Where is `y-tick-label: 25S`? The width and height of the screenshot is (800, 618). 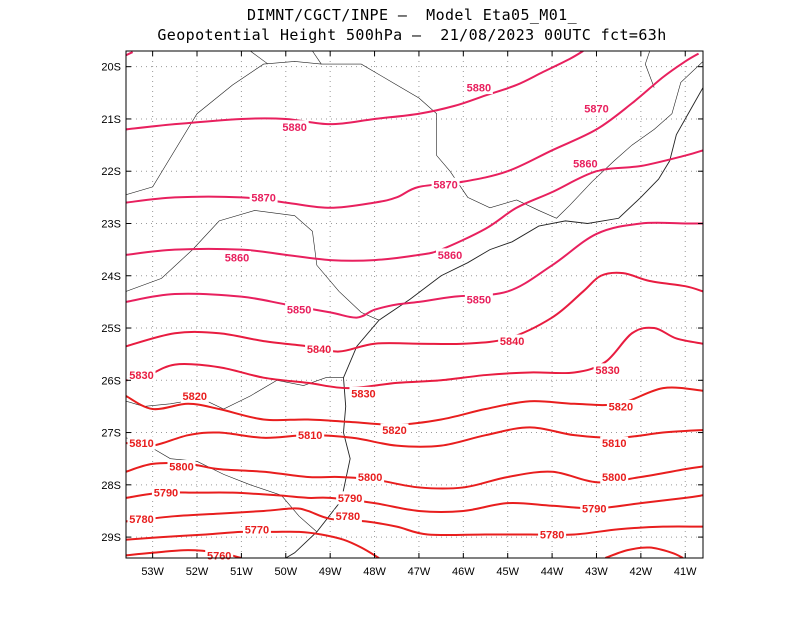 y-tick-label: 25S is located at coordinates (111, 329).